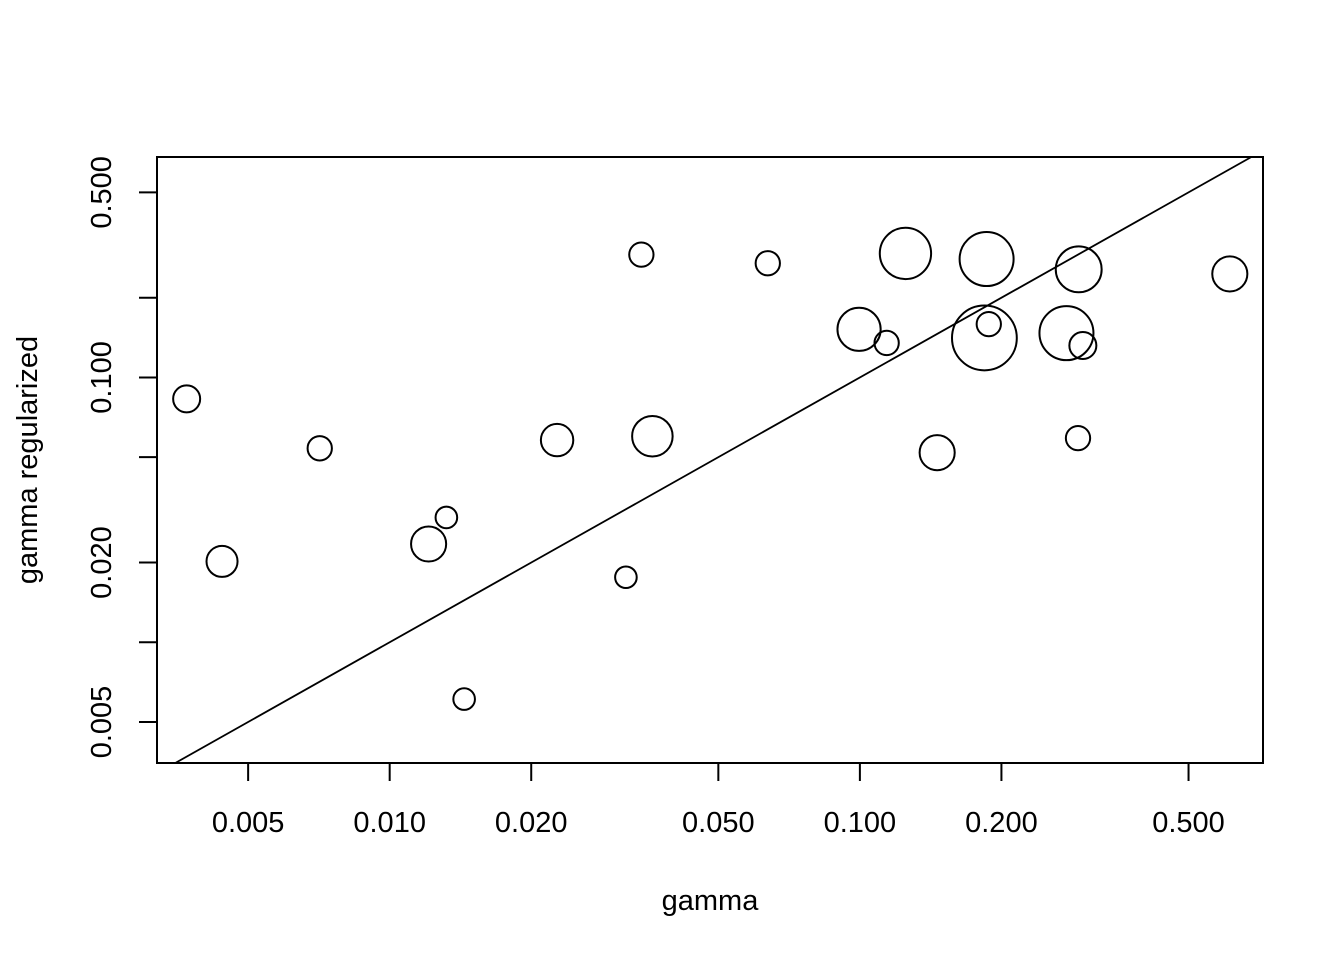 Image resolution: width=1344 pixels, height=960 pixels. What do you see at coordinates (531, 823) in the screenshot?
I see `x-tick-label: 0.020` at bounding box center [531, 823].